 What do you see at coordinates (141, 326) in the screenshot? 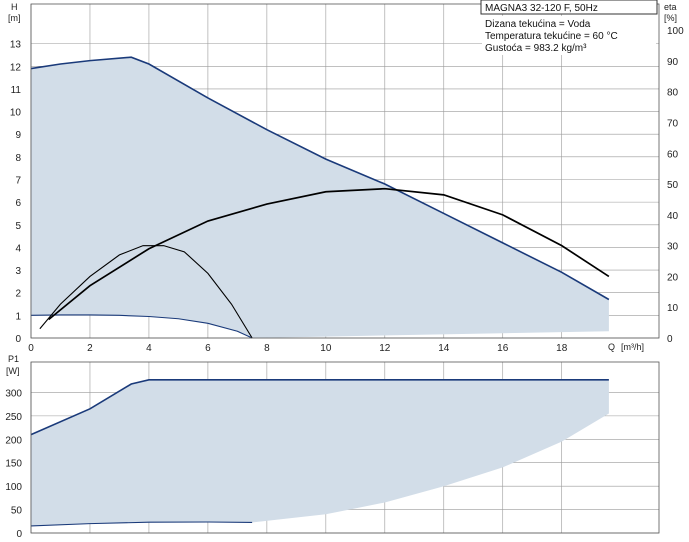
I see `min-head-curve` at bounding box center [141, 326].